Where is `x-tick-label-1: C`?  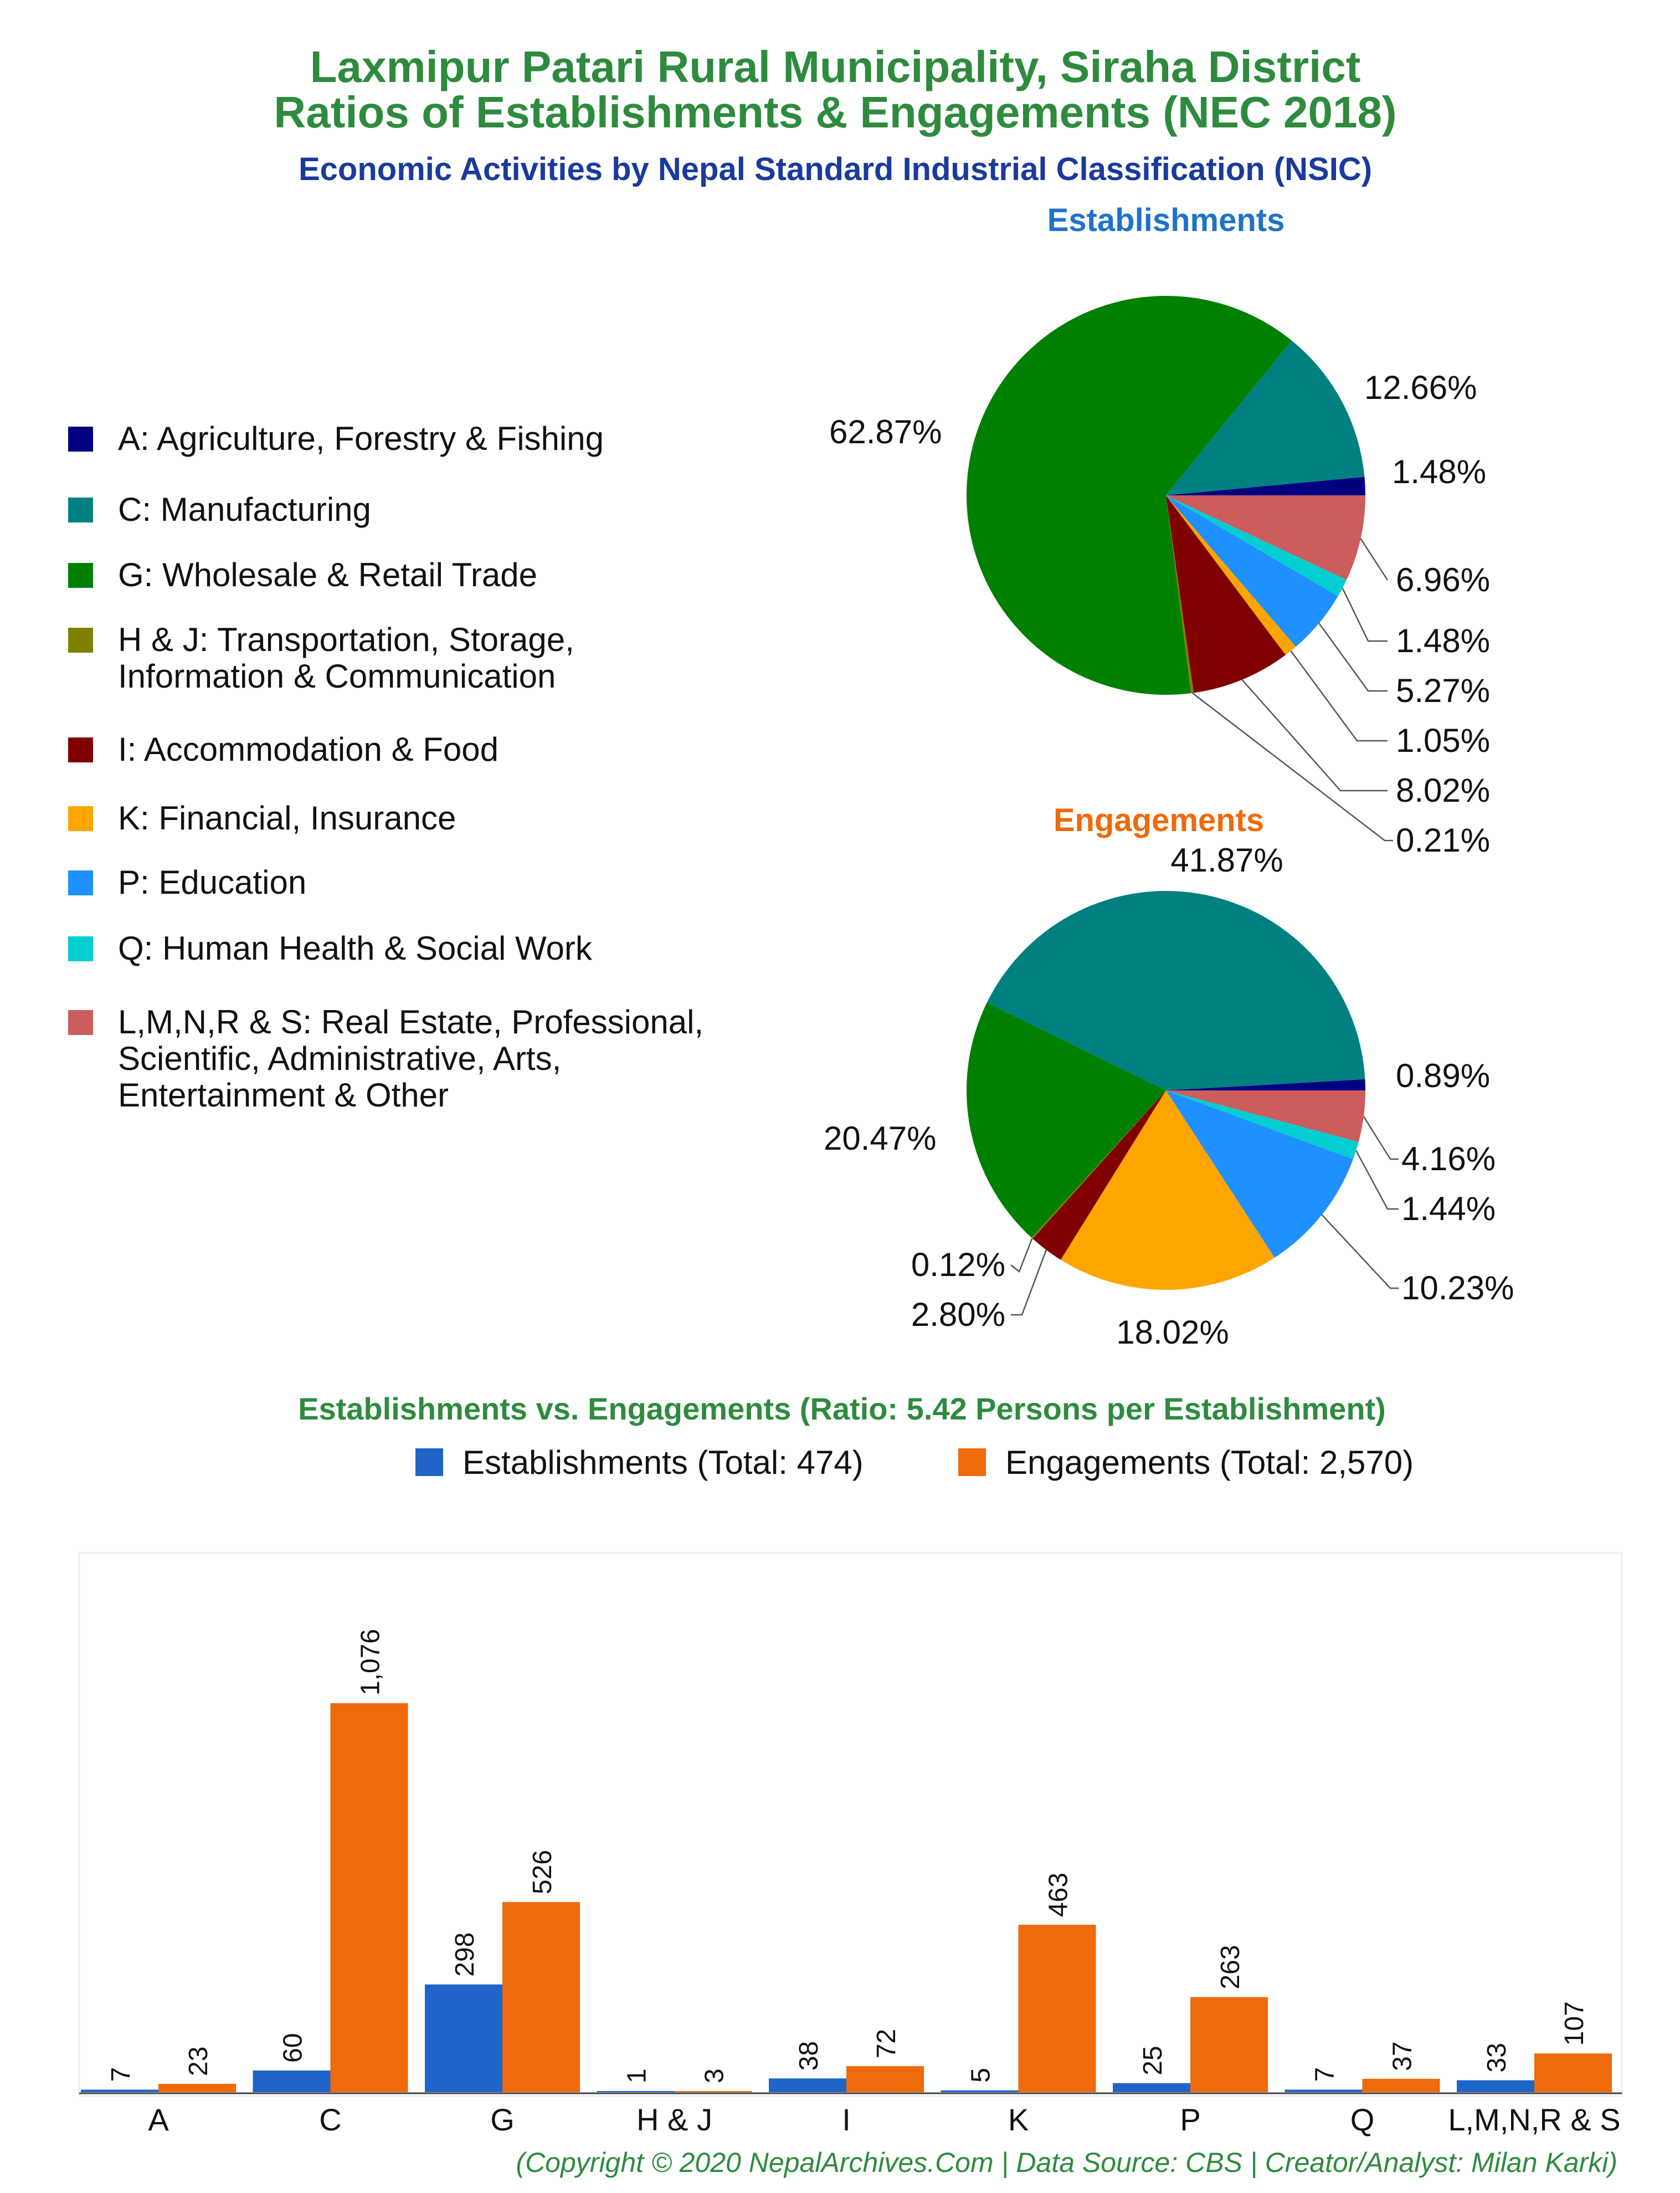 x-tick-label-1: C is located at coordinates (330, 2119).